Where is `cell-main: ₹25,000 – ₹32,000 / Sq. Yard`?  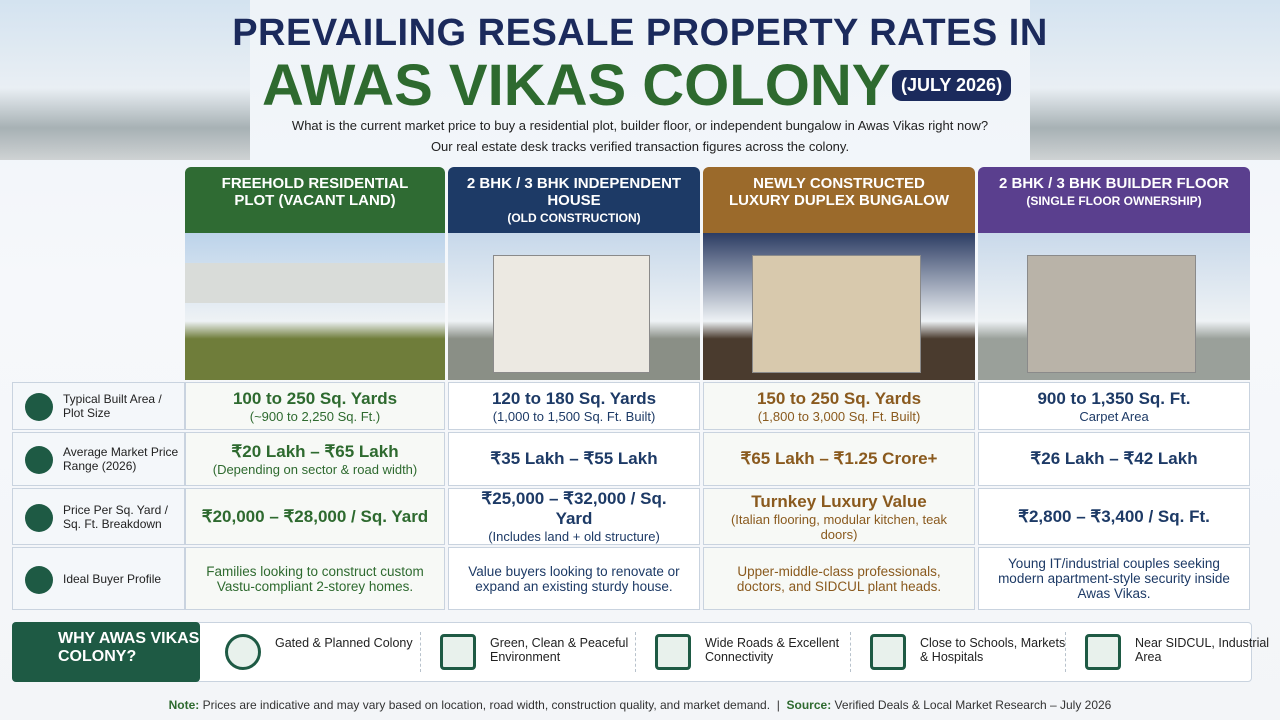
cell-main: ₹25,000 – ₹32,000 / Sq. Yard is located at coordinates (574, 508).